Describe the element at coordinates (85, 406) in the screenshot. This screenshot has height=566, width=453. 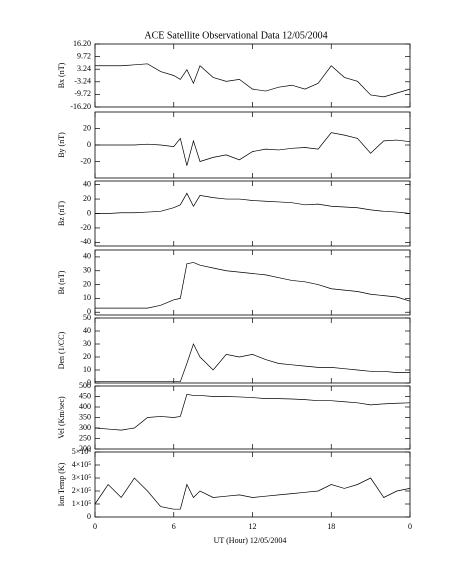
I see `y-tick-label: 400` at that location.